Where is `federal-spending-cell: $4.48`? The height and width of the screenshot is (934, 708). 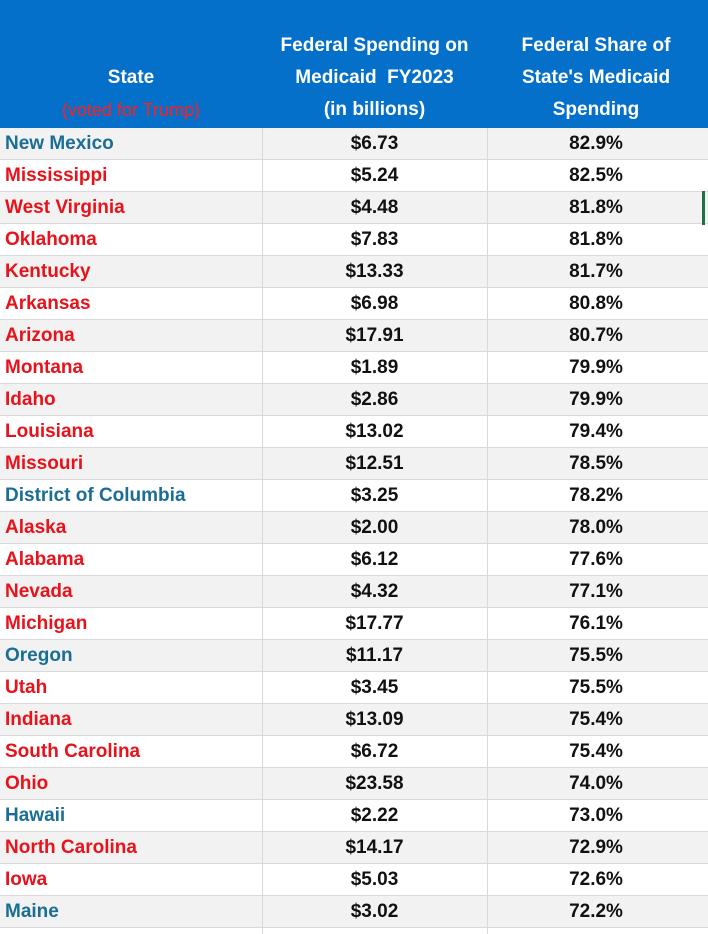
federal-spending-cell: $4.48 is located at coordinates (374, 207).